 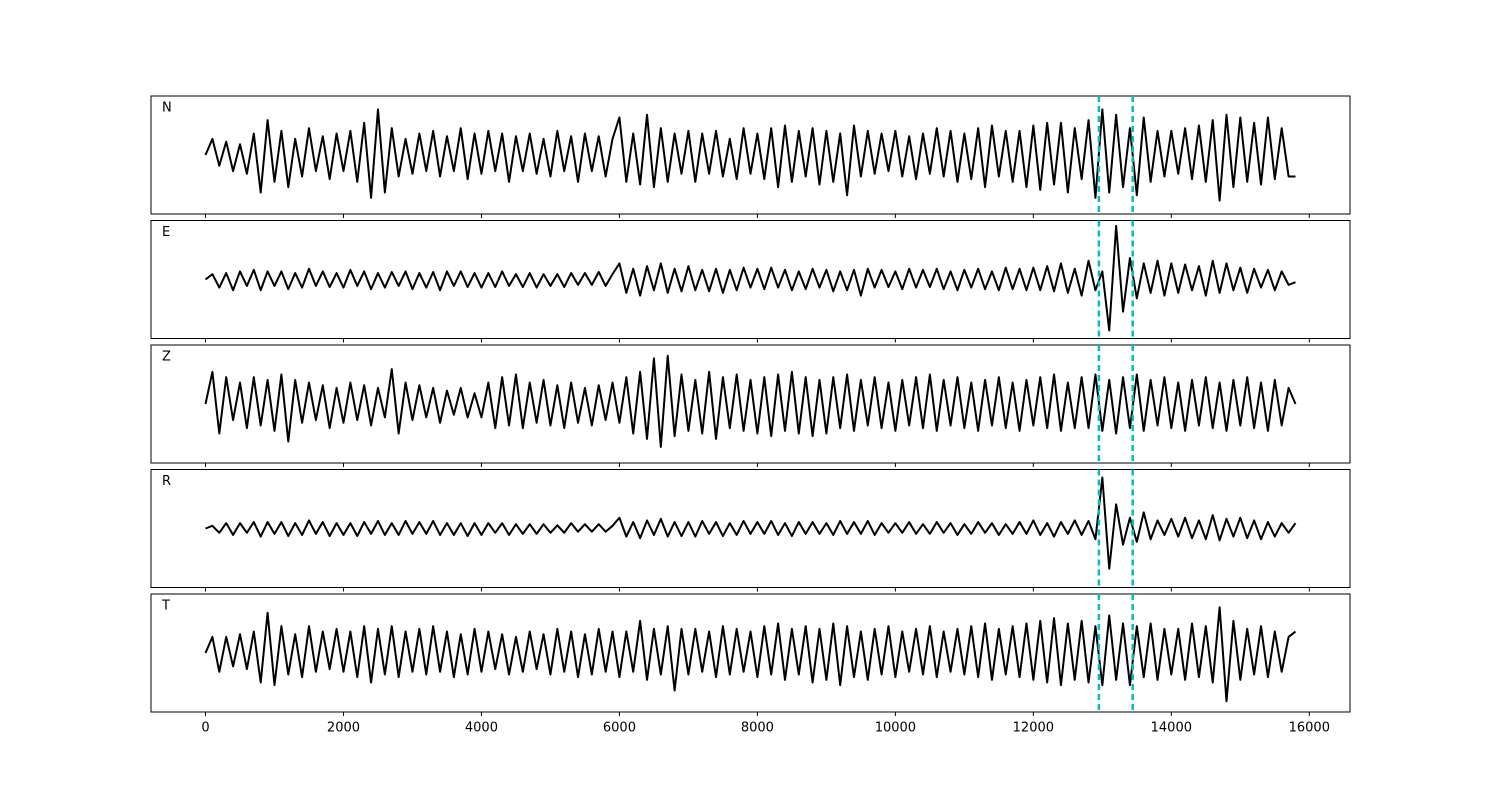 I want to click on channel-label: N, so click(x=167, y=108).